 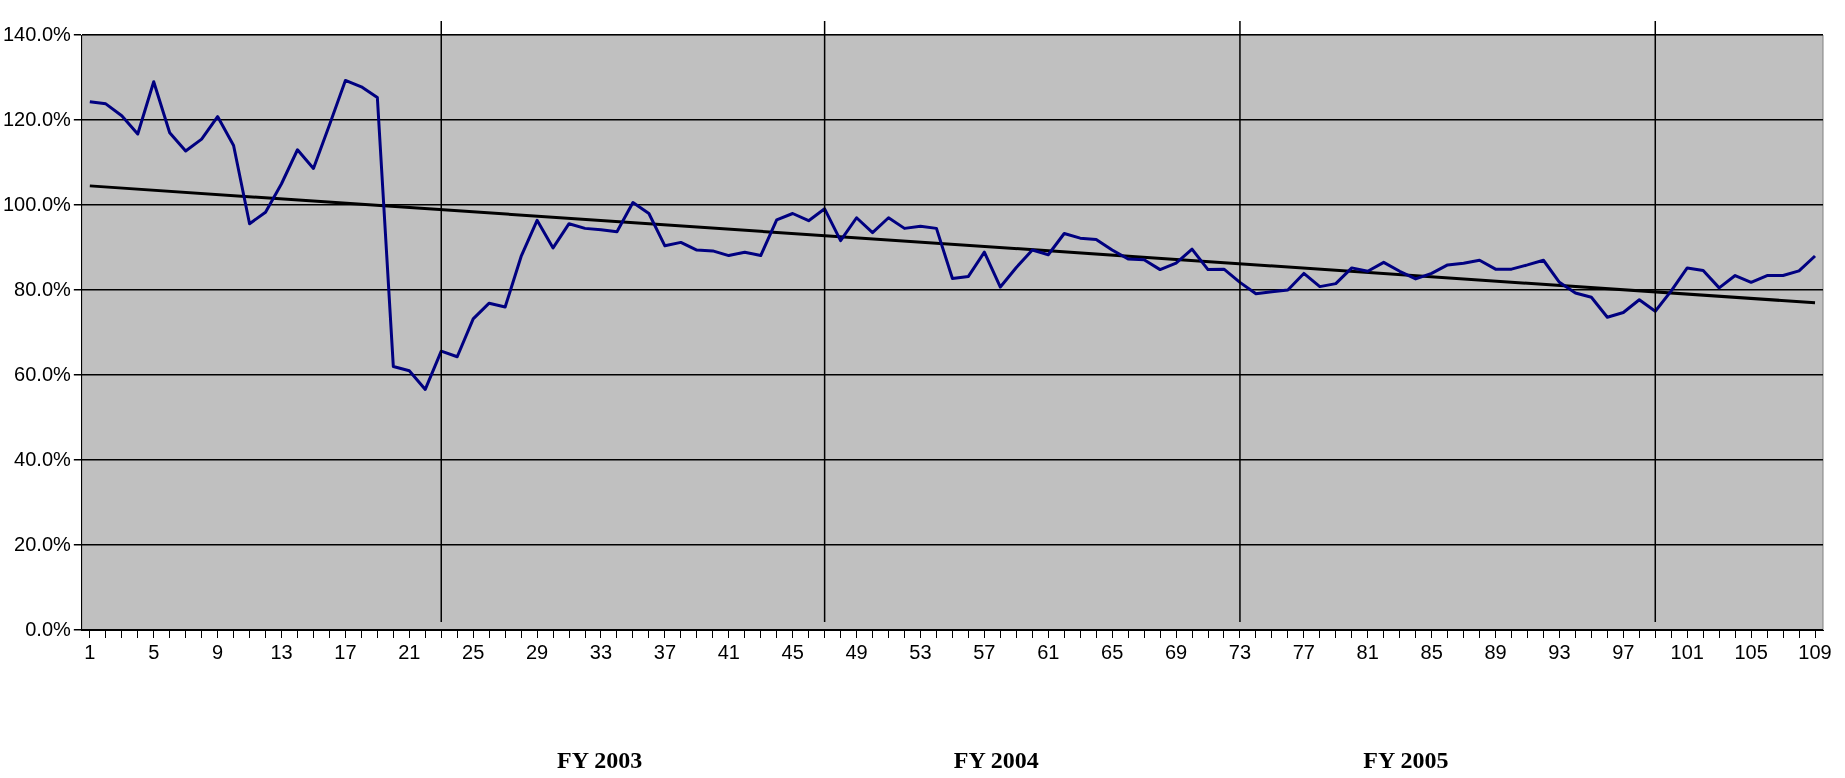 What do you see at coordinates (345, 651) in the screenshot?
I see `x-tick-label: 17` at bounding box center [345, 651].